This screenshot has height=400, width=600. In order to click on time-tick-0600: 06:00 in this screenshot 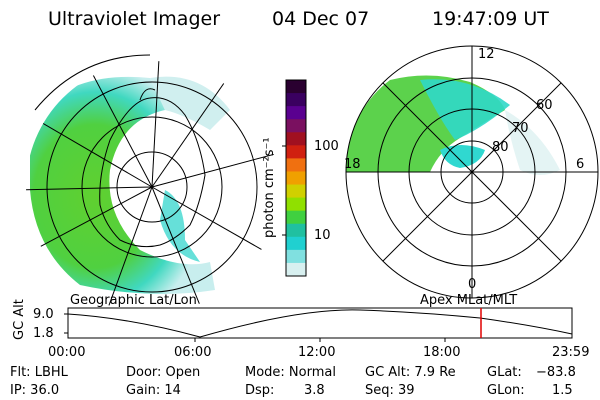, I will do `click(193, 352)`.